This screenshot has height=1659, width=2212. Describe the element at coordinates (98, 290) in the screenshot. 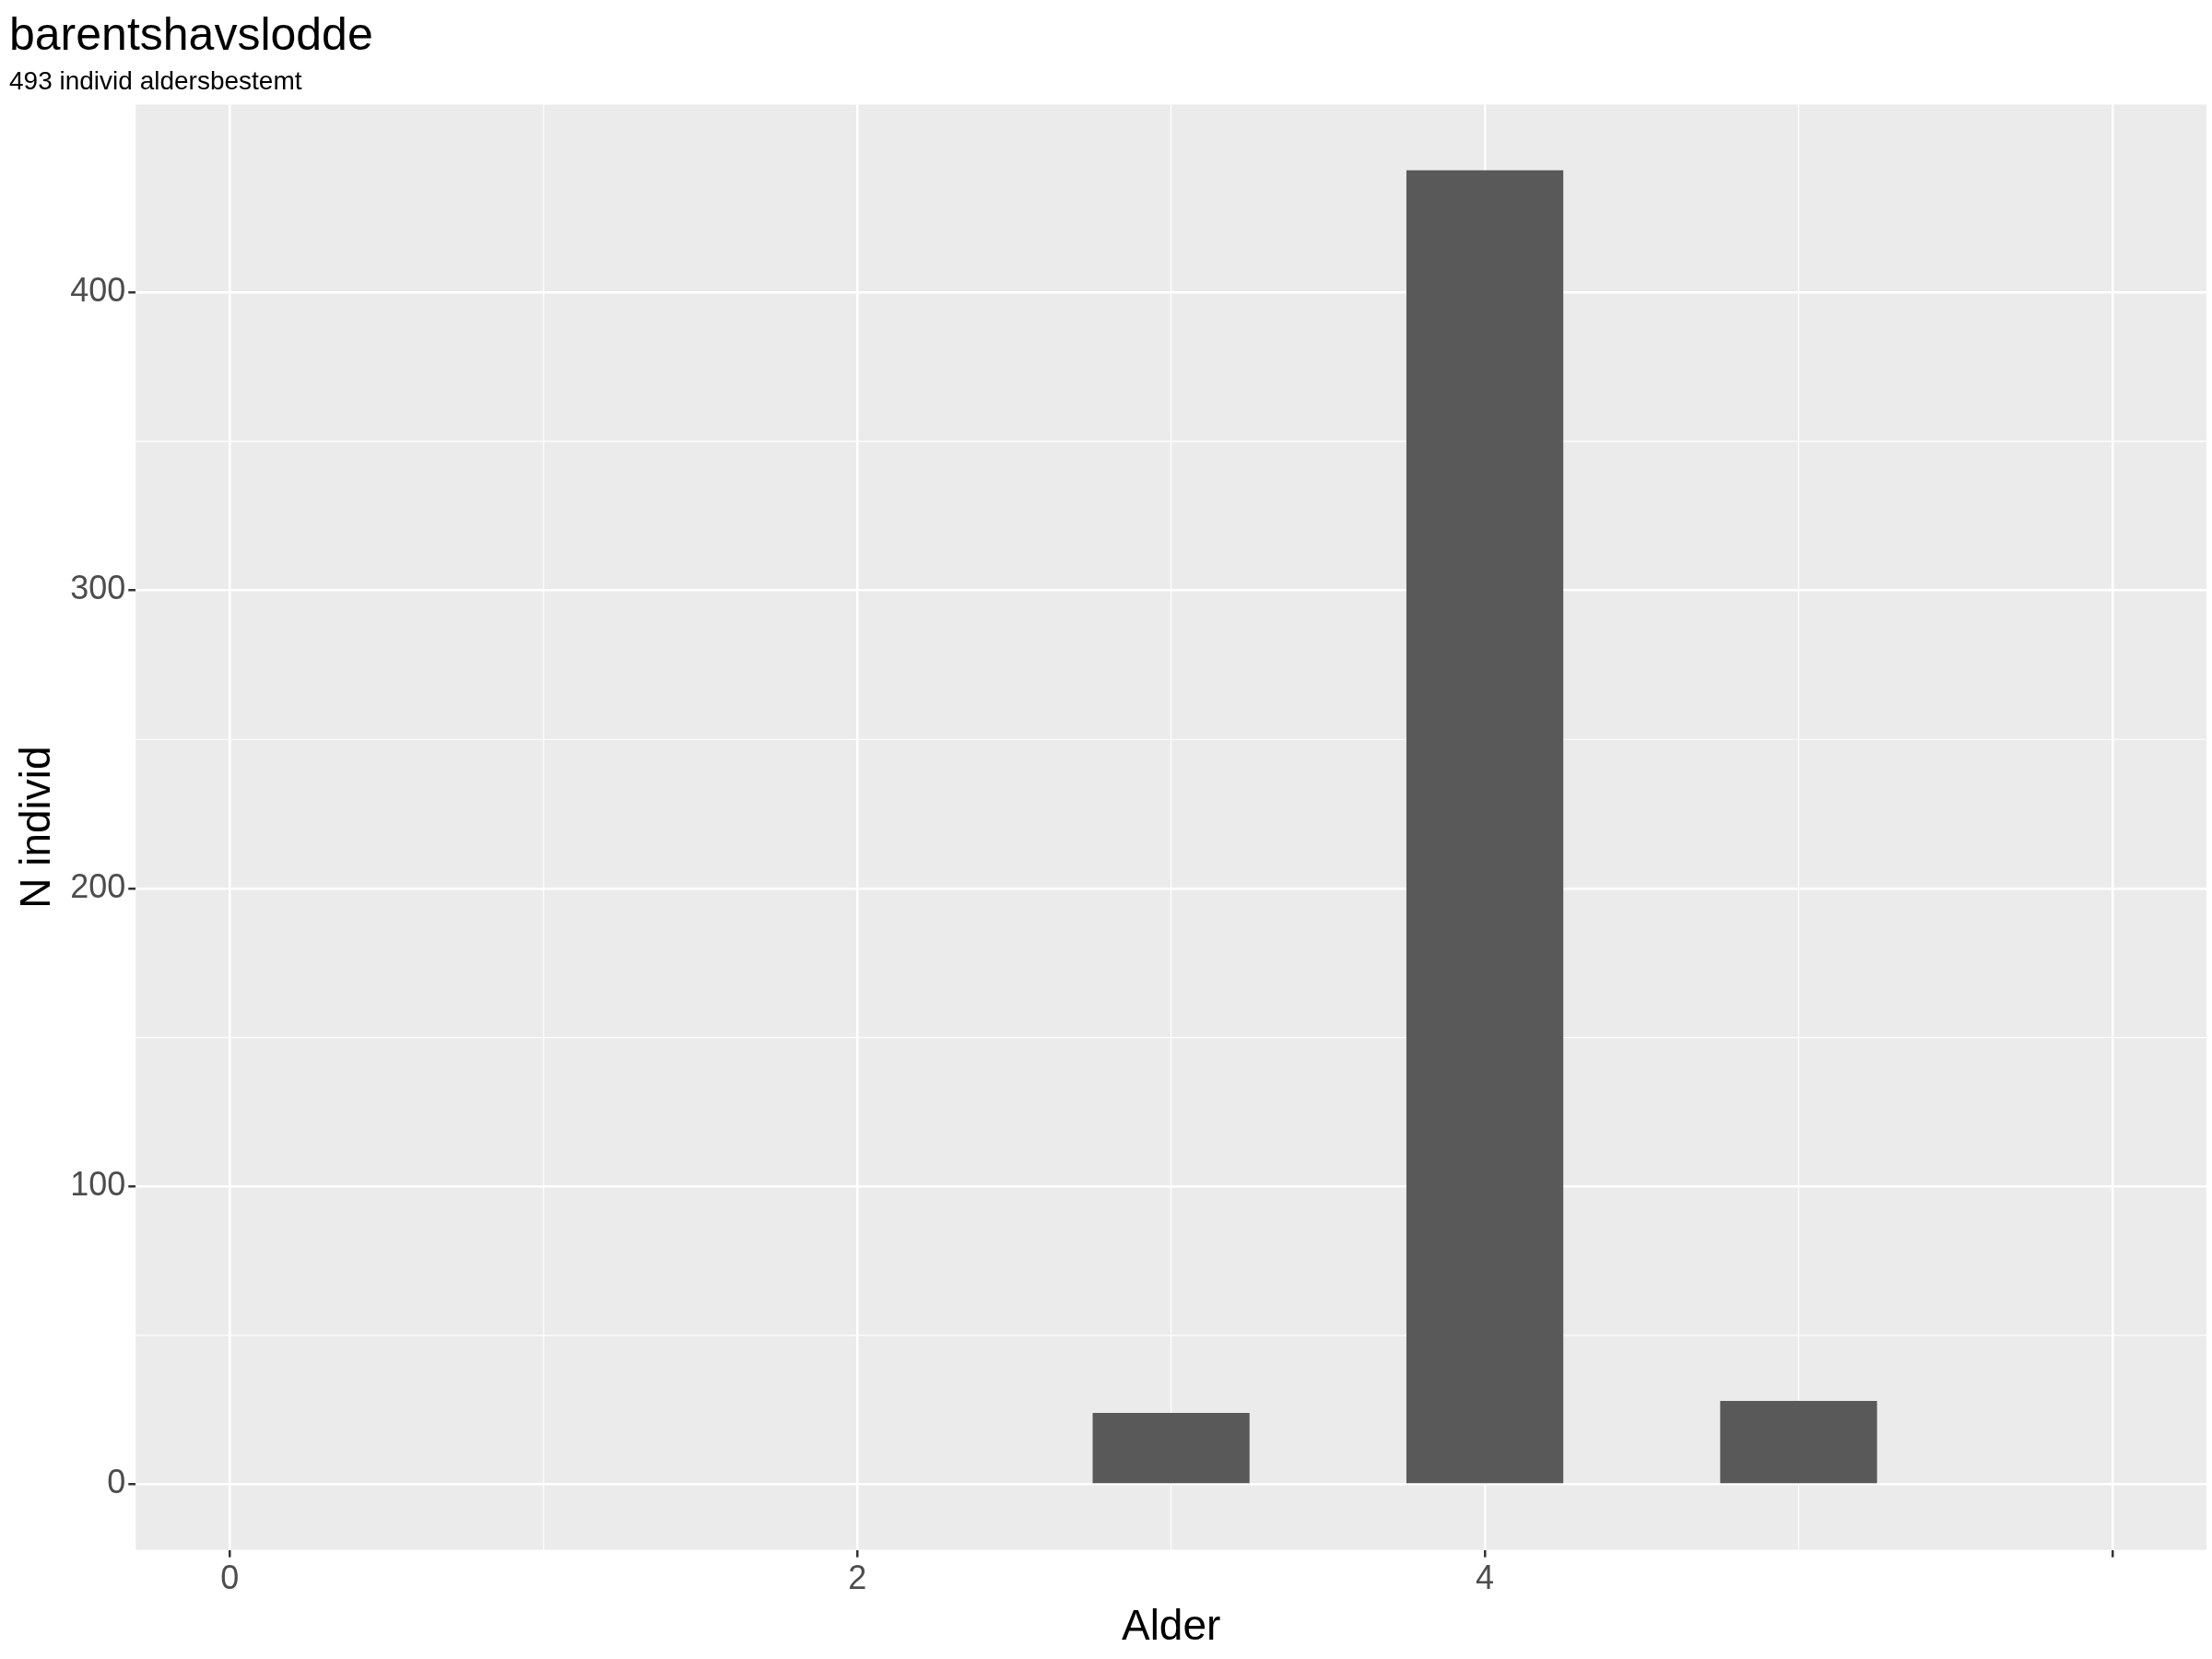

I see `y-tick-label: 400` at that location.